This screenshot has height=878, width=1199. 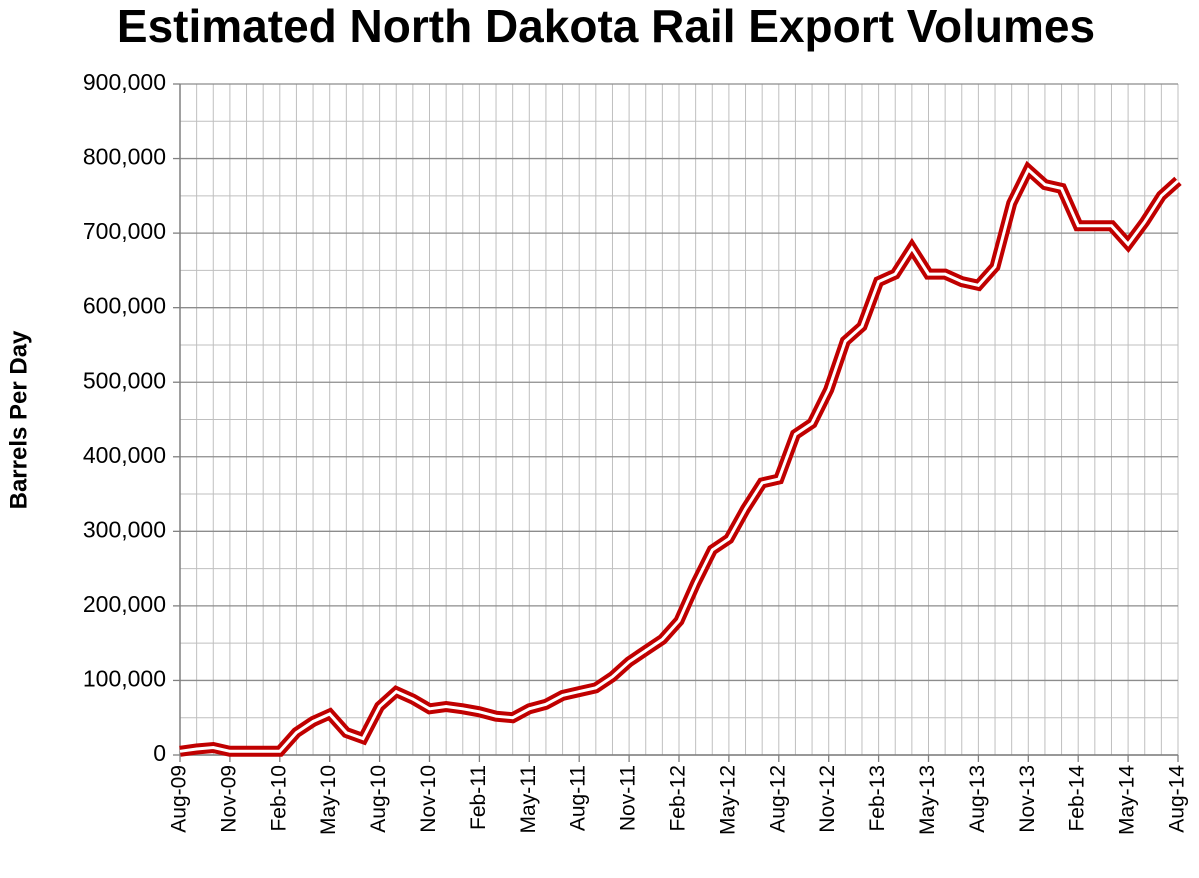 I want to click on x-tick-label: Aug-10, so click(x=378, y=799).